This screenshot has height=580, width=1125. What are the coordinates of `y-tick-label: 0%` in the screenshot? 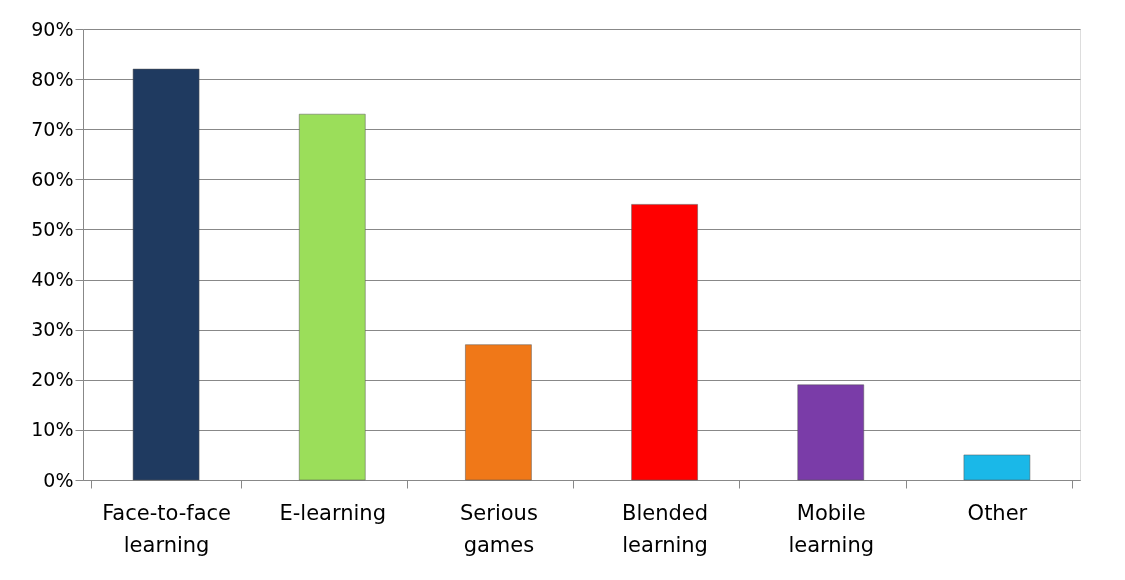 It's located at (58, 479).